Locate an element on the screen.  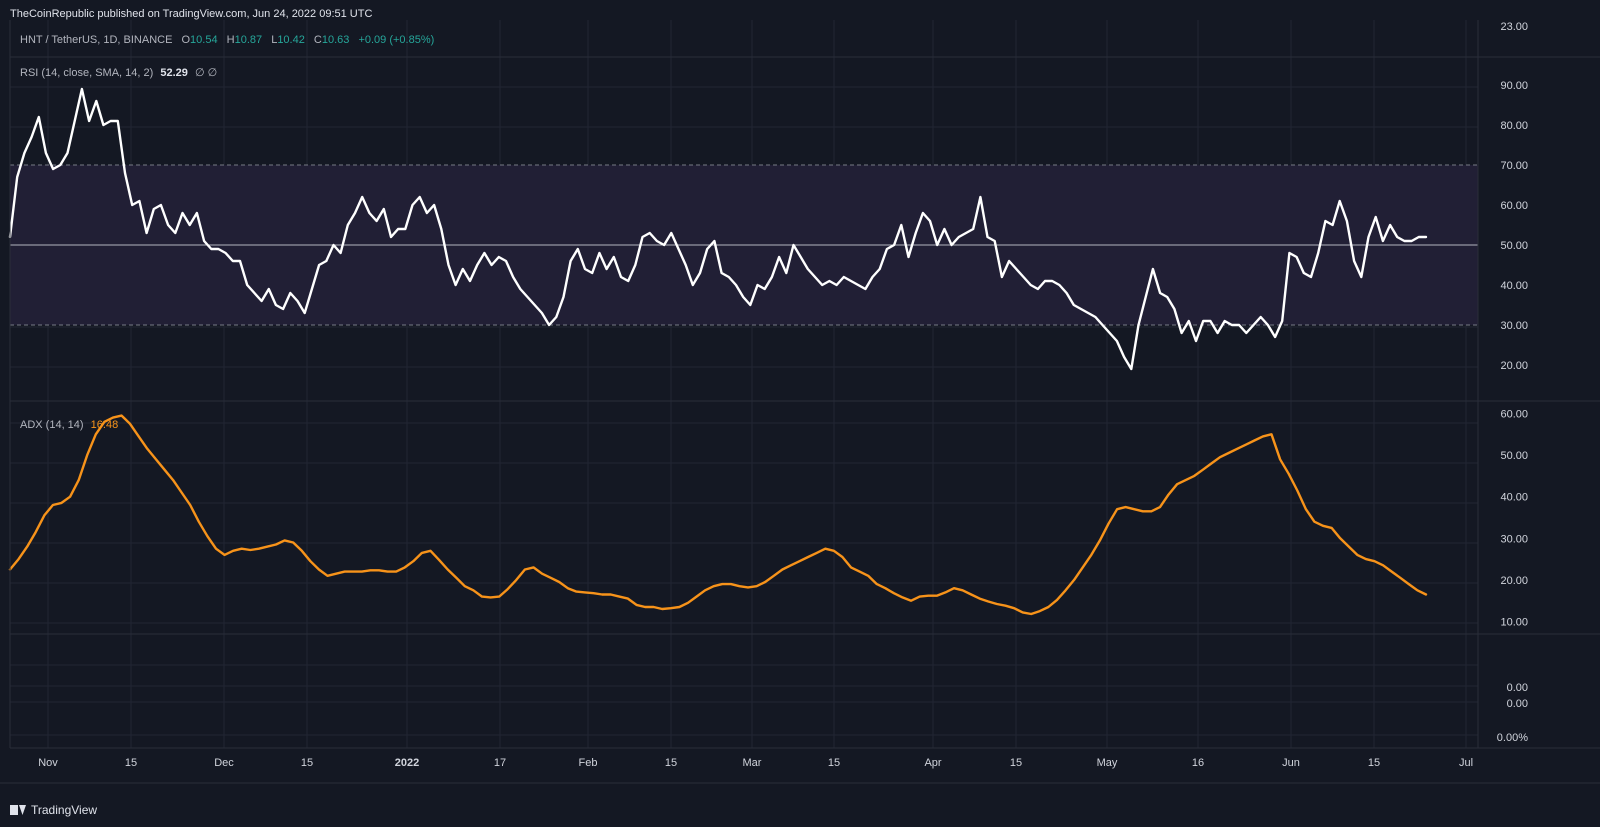
tradingview-footer: TradingView is located at coordinates (53, 810).